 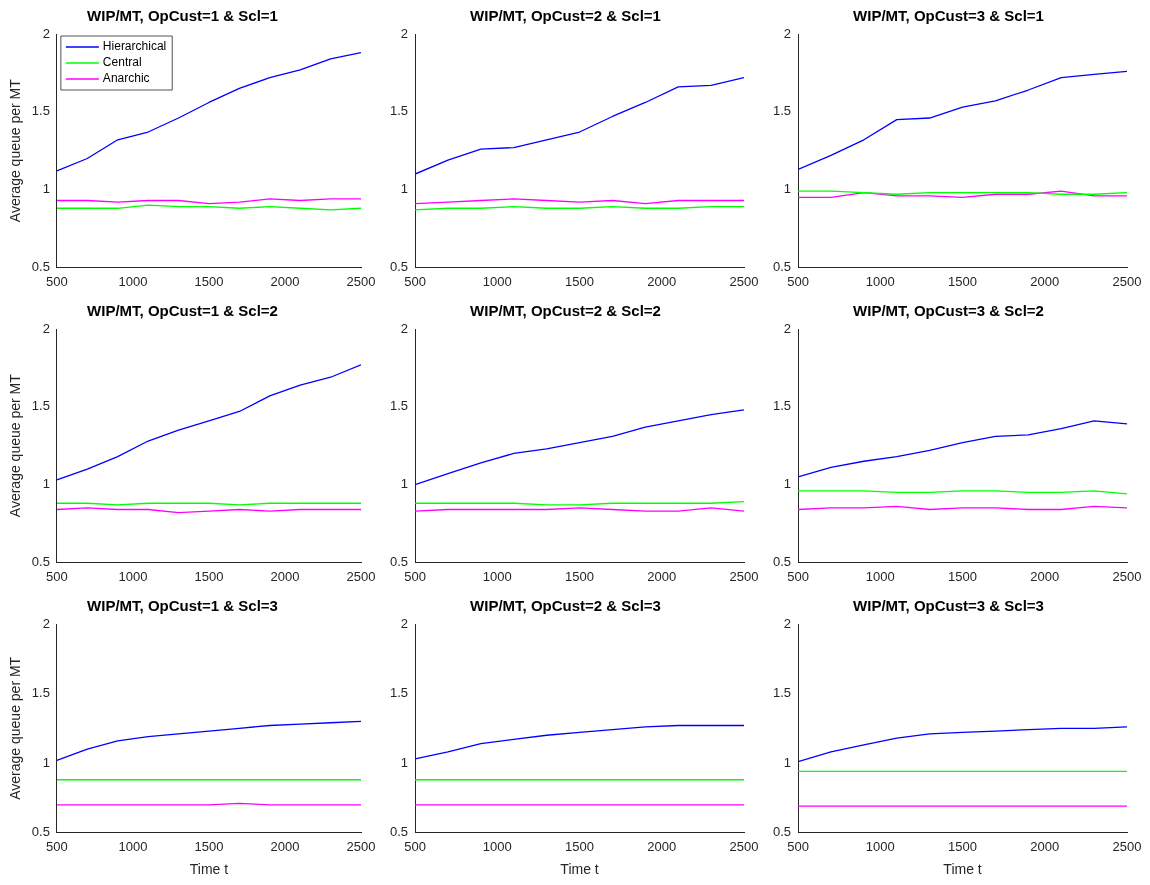 I want to click on chart-title: WIP/MT, OpCust=3 & Scl=3, so click(x=948, y=606).